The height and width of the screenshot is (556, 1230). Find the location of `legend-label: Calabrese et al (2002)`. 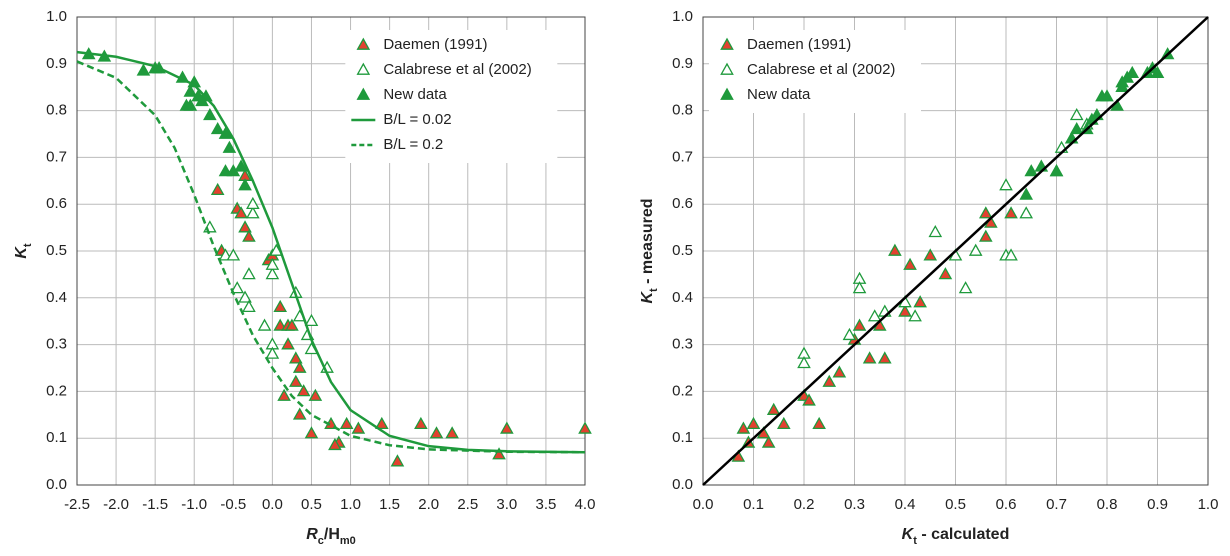

legend-label: Calabrese et al (2002) is located at coordinates (457, 69).